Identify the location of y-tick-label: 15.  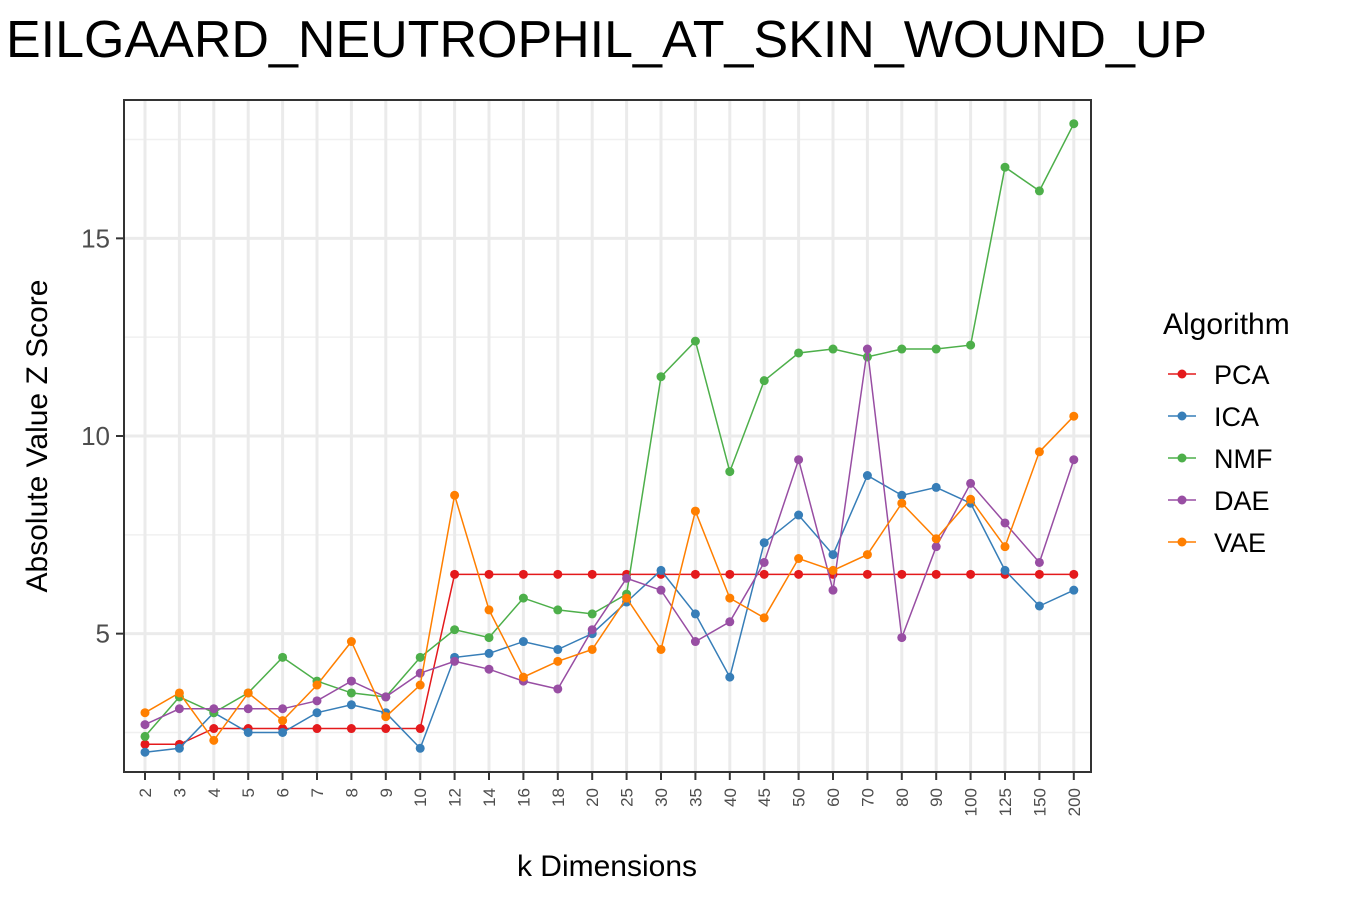
(95, 238).